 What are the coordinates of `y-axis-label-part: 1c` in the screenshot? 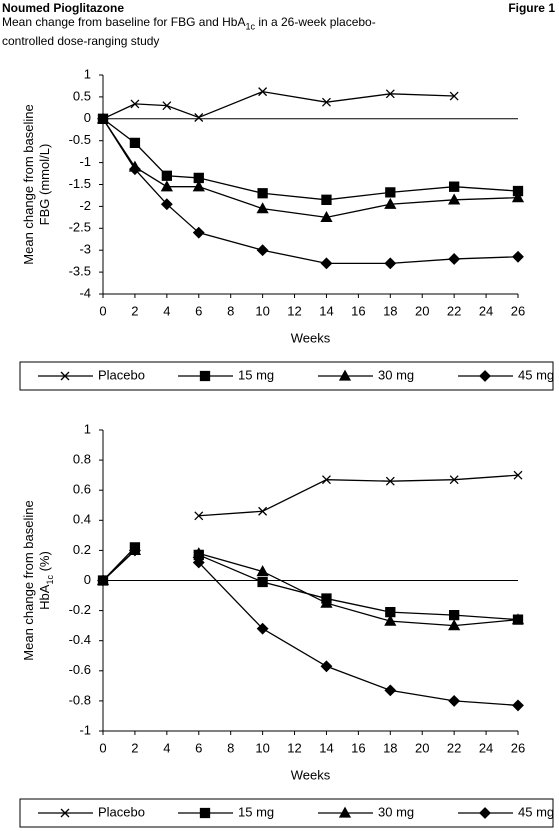 It's located at (50, 580).